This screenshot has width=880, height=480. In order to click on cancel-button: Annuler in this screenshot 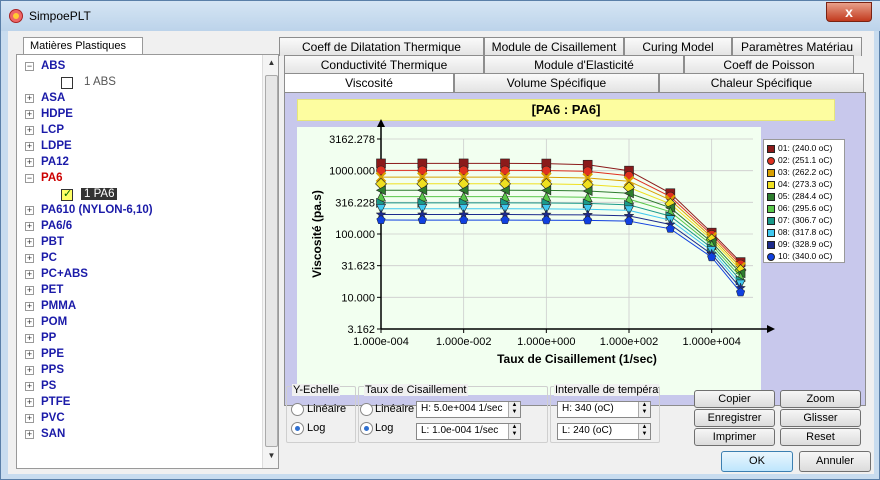, I will do `click(835, 461)`.